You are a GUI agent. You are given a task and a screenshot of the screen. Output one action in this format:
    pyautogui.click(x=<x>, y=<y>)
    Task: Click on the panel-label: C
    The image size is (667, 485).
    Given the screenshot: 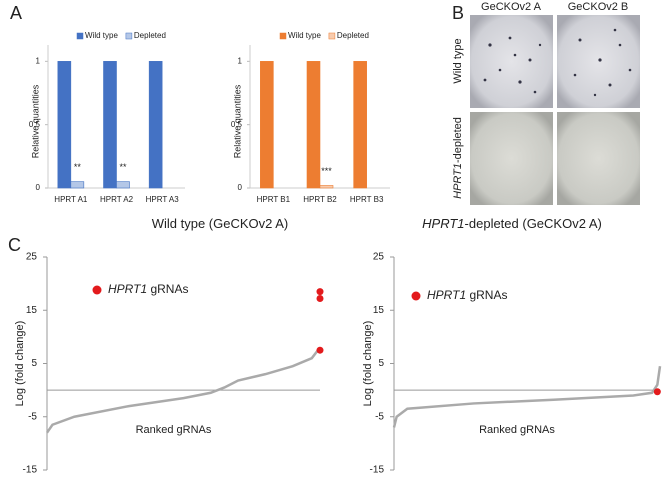 What is the action you would take?
    pyautogui.click(x=14, y=245)
    